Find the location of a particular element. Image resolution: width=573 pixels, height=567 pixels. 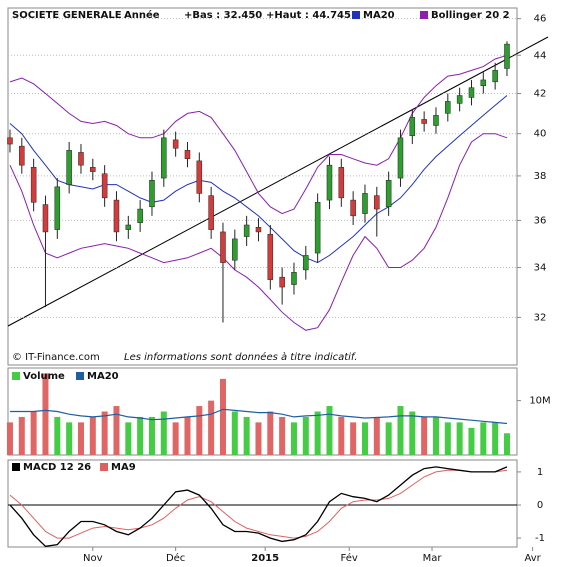

high-label: +Haut : 44.745 is located at coordinates (308, 15).